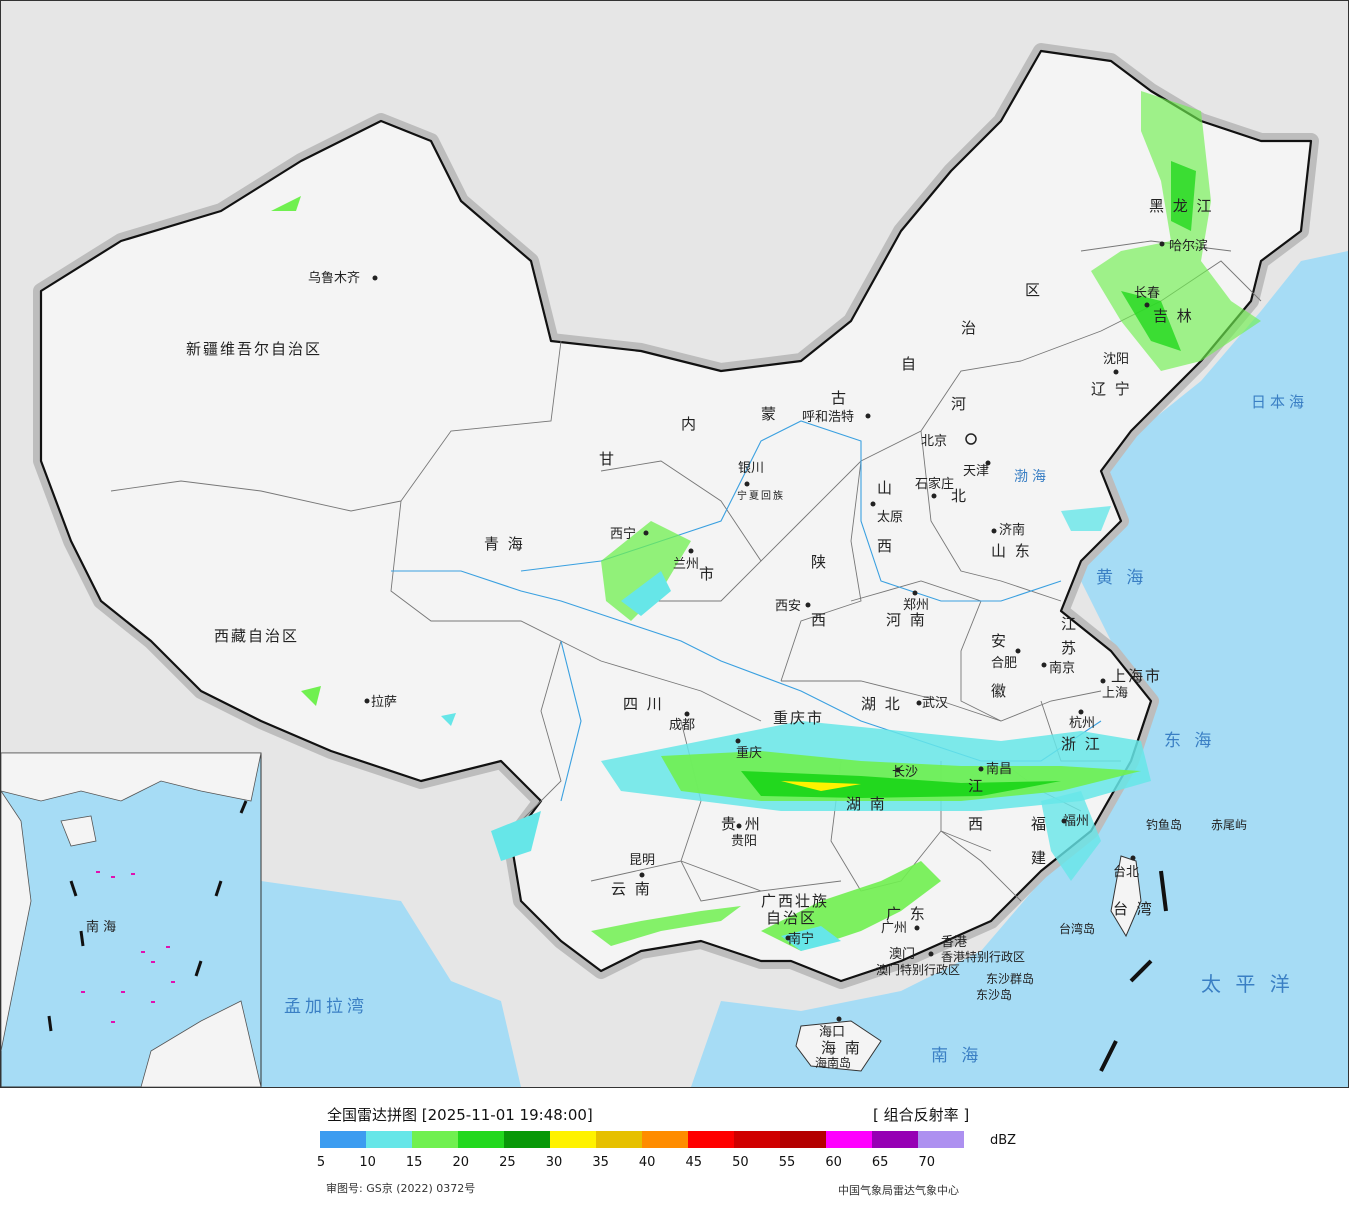  I want to click on svg-text: 浙 江, so click(1081, 744).